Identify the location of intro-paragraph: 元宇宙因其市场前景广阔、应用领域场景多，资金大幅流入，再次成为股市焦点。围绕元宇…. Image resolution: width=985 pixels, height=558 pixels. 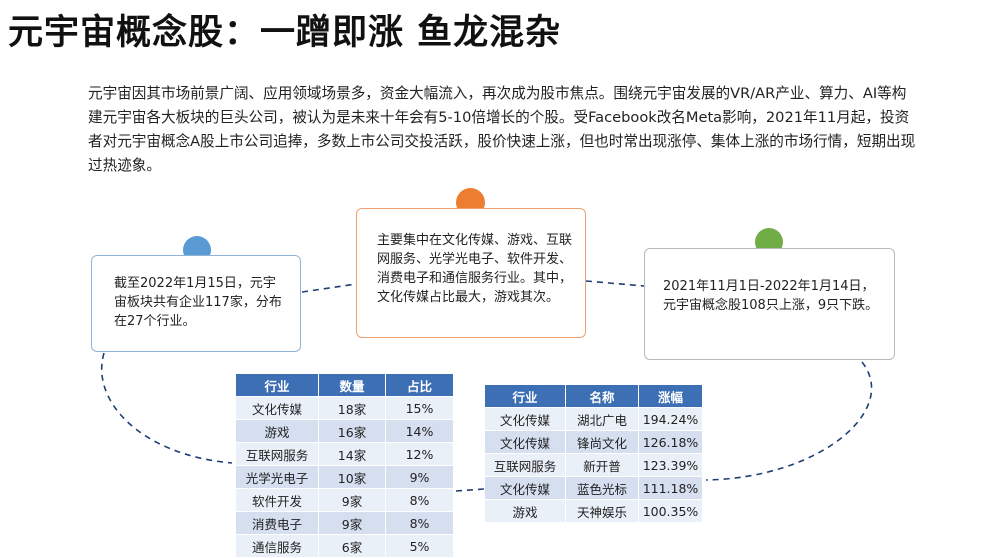
(502, 129).